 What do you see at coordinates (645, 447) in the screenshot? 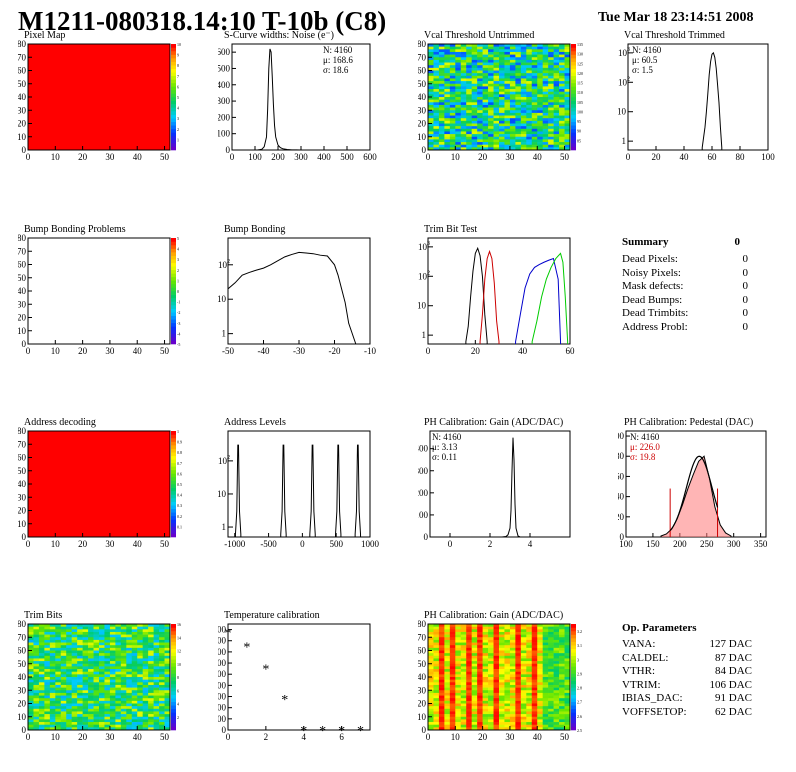
I see `stats-text: μ: 226.0` at bounding box center [645, 447].